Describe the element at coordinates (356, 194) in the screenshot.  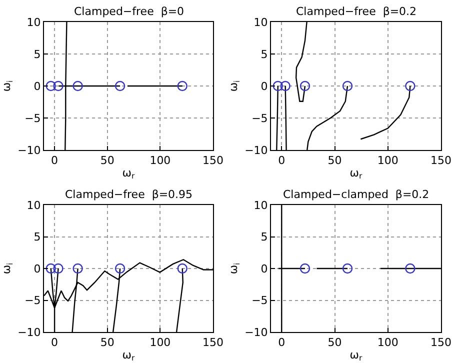
I see `chart-title: Clamped−clamped β=0.2` at that location.